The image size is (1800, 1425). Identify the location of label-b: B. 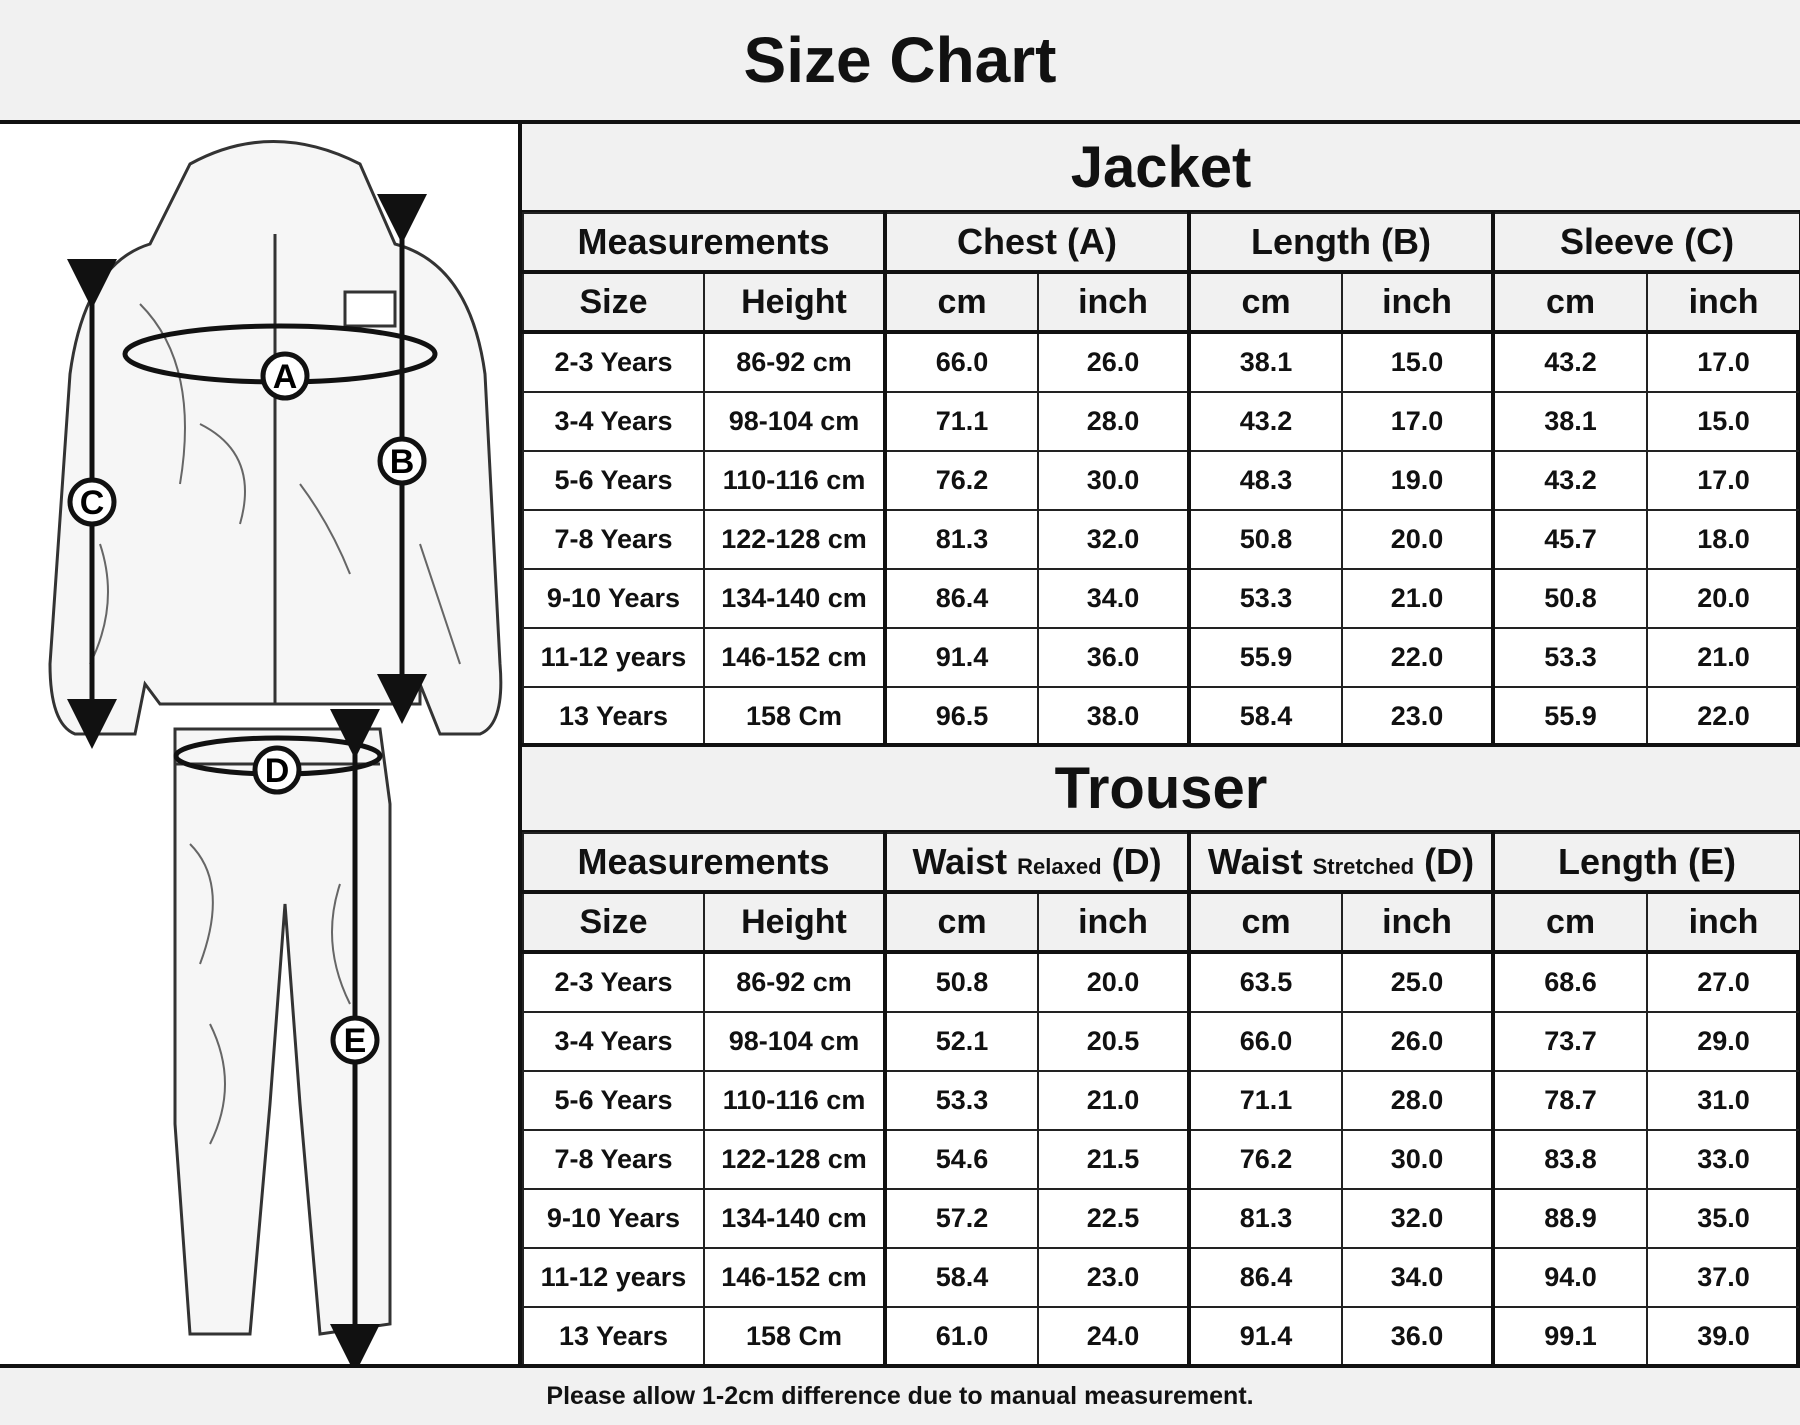
(402, 462).